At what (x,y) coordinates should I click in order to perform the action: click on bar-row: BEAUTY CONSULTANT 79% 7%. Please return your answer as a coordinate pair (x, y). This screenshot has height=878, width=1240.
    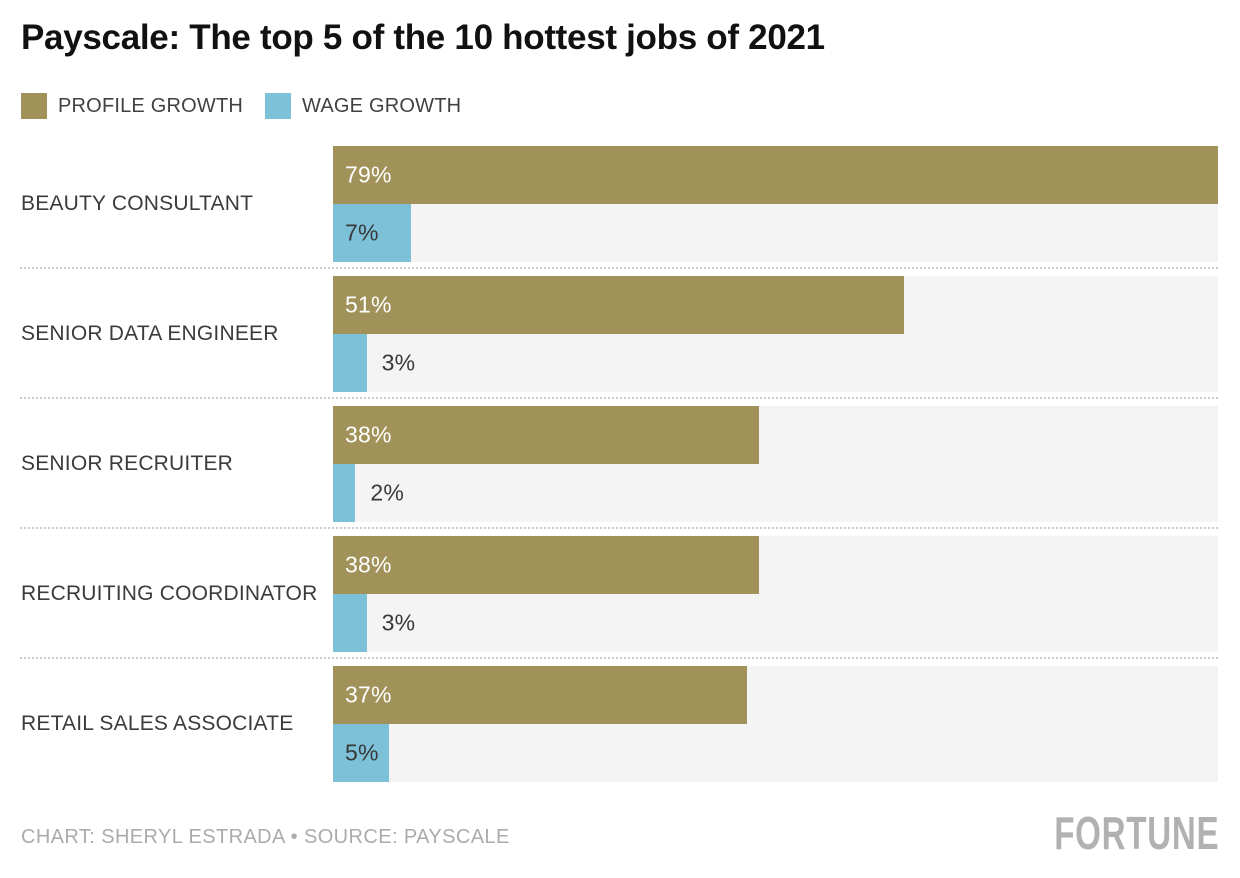
    Looking at the image, I should click on (620, 211).